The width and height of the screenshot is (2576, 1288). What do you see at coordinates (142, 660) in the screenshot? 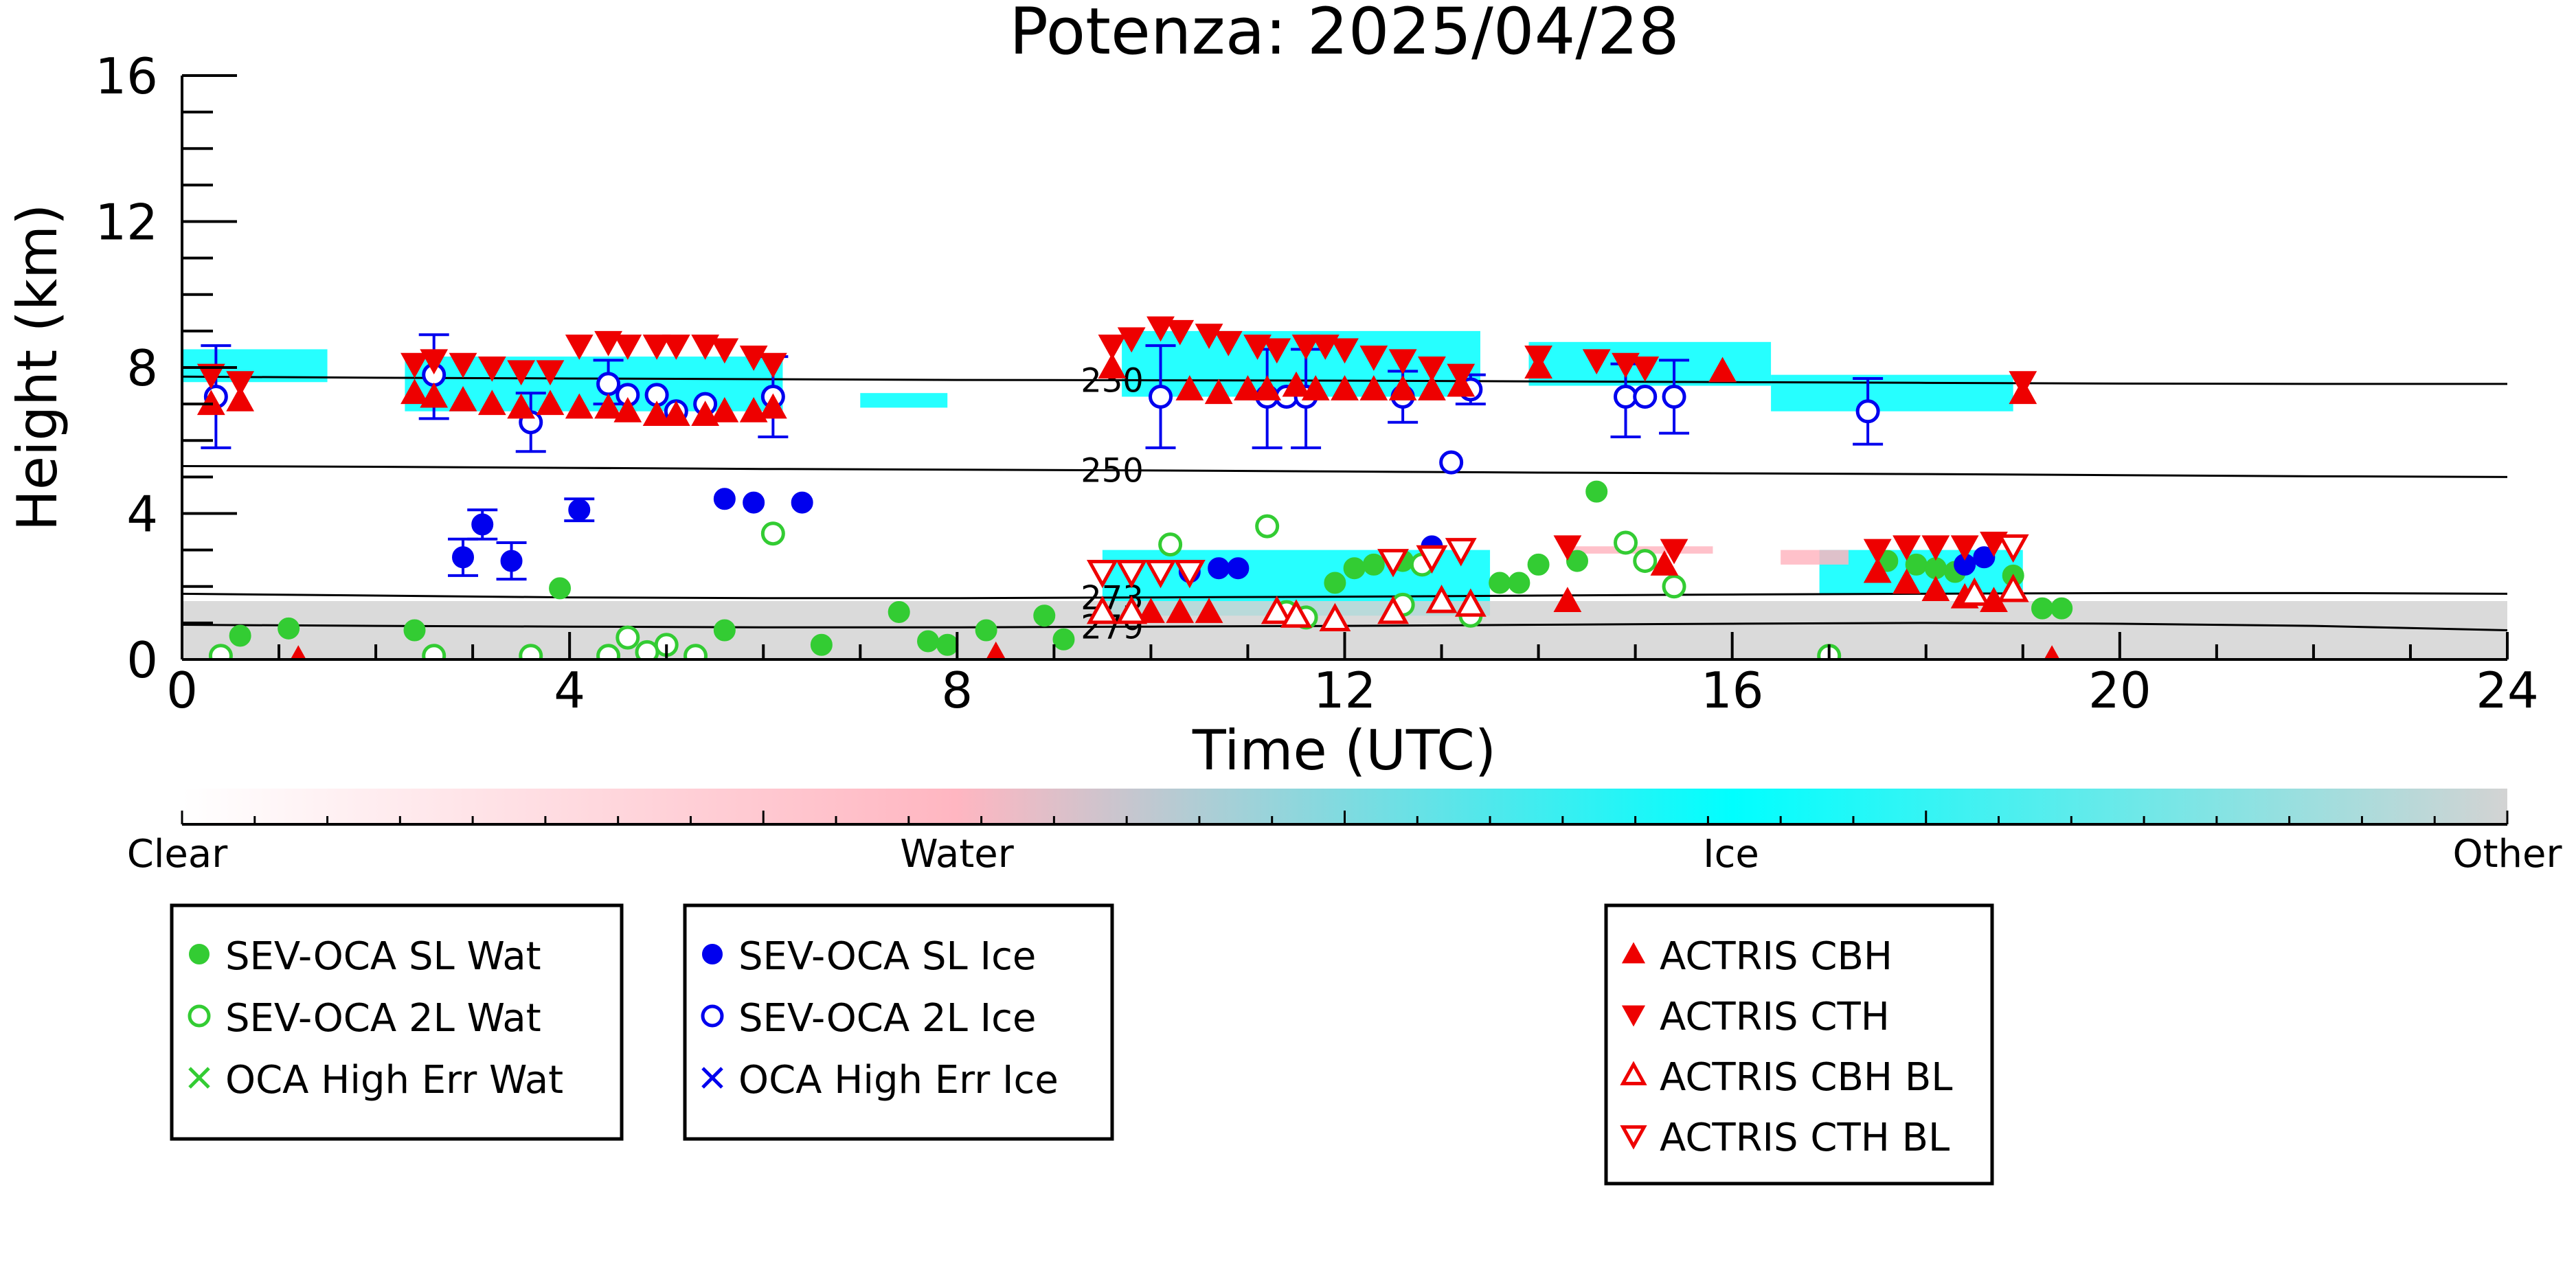
I see `y-tick-label: 0` at bounding box center [142, 660].